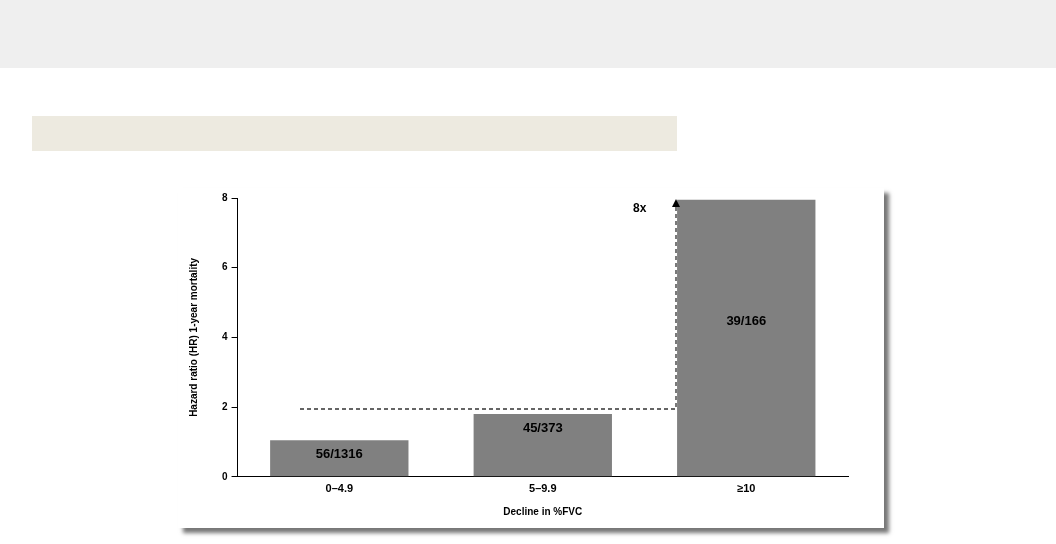 The image size is (1056, 544). I want to click on data-label: 45/373, so click(542, 427).